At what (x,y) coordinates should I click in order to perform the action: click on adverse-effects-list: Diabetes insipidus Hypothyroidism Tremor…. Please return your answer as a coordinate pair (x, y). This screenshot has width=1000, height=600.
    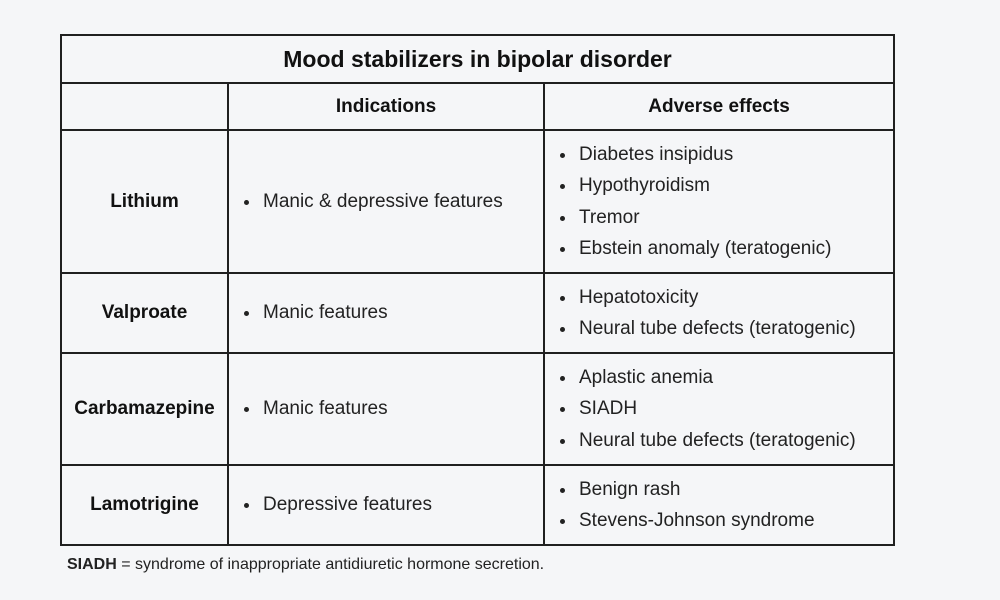
    Looking at the image, I should click on (719, 202).